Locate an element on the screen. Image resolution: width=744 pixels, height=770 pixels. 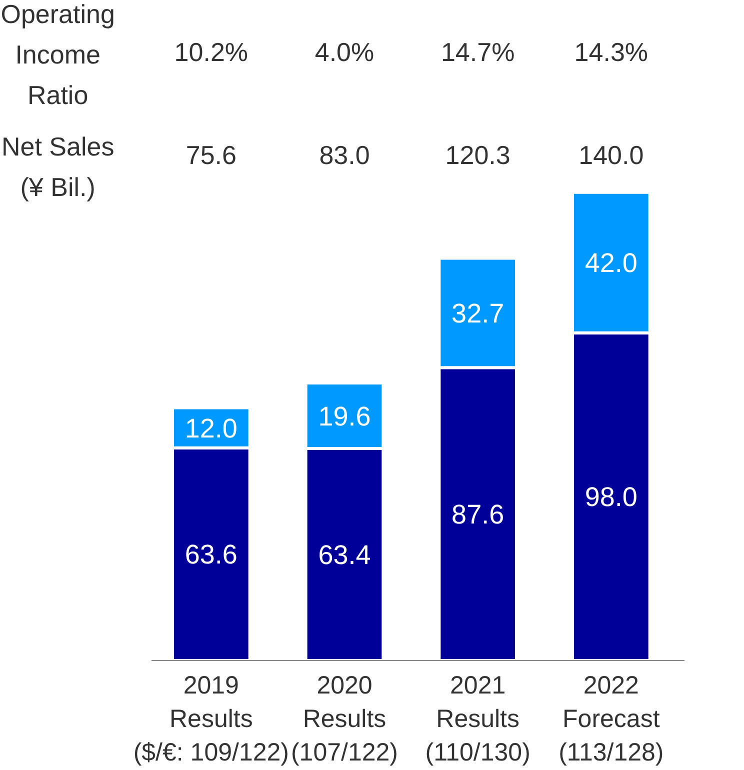
text: Operating Income Ratio is located at coordinates (57, 55).